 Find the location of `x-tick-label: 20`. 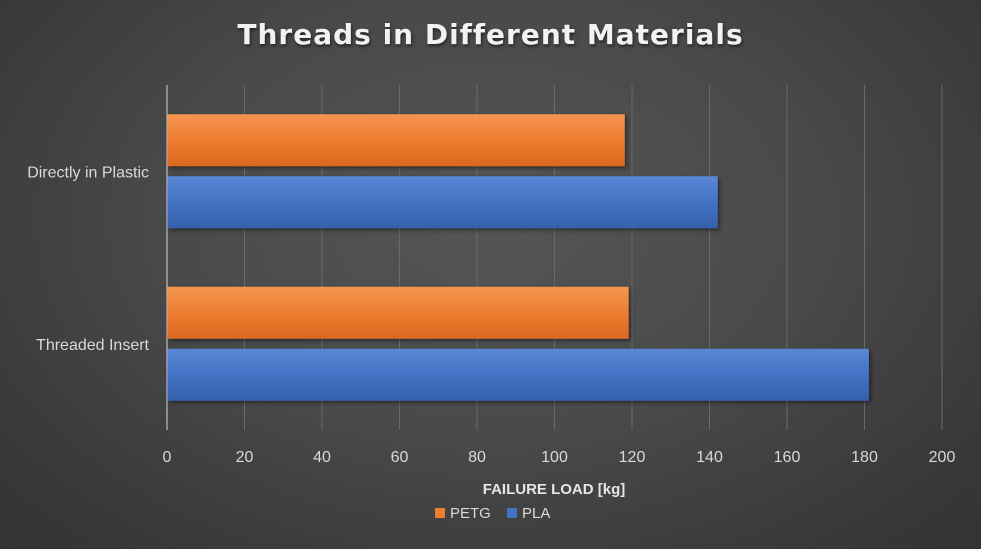

x-tick-label: 20 is located at coordinates (245, 457).